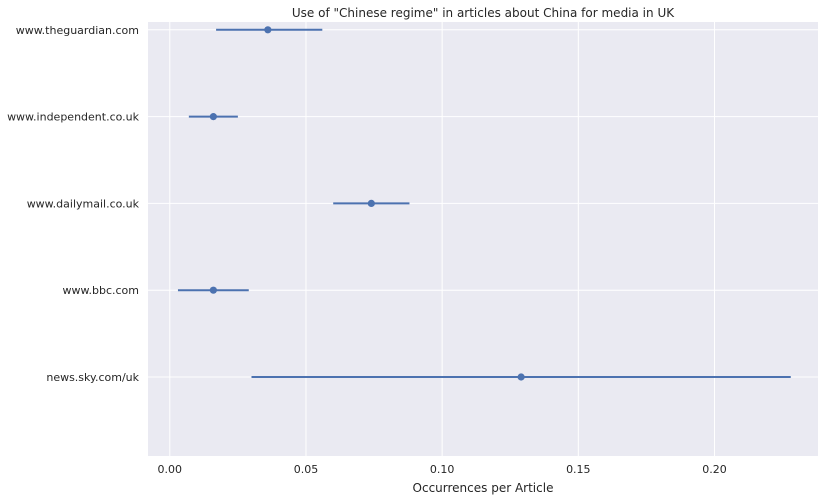 The image size is (825, 501). What do you see at coordinates (483, 488) in the screenshot?
I see `x-axis-label: Occurrences per Article` at bounding box center [483, 488].